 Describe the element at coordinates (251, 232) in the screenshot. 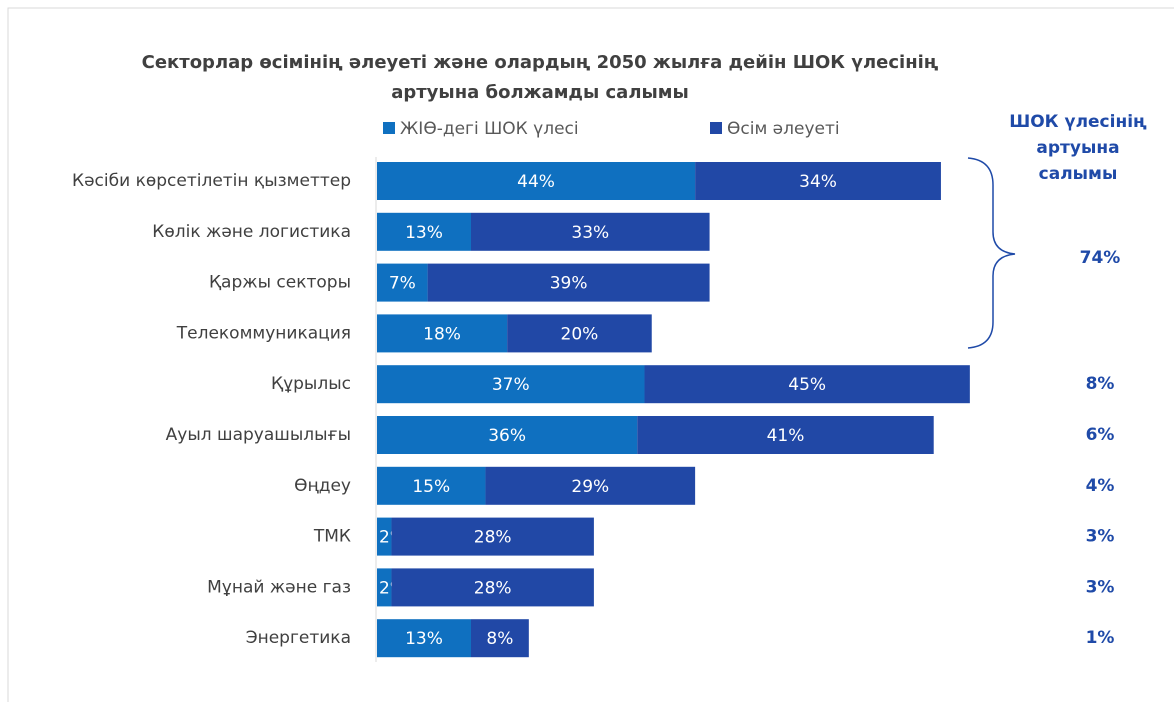

I see `category-label: Көлік және логистика` at that location.